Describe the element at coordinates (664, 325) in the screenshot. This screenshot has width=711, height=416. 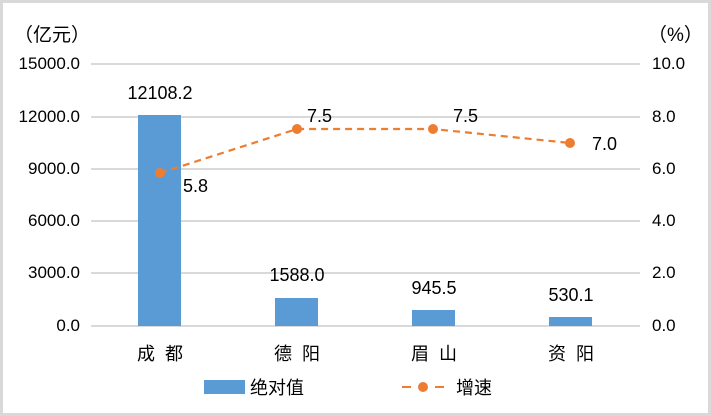
I see `right-tick: 0.0` at that location.